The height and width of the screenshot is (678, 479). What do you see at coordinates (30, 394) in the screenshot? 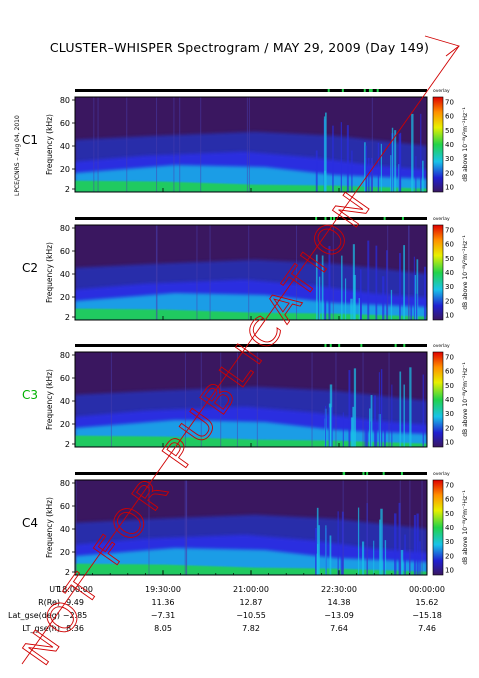
I see `panel-label-c3: C3` at bounding box center [30, 394].